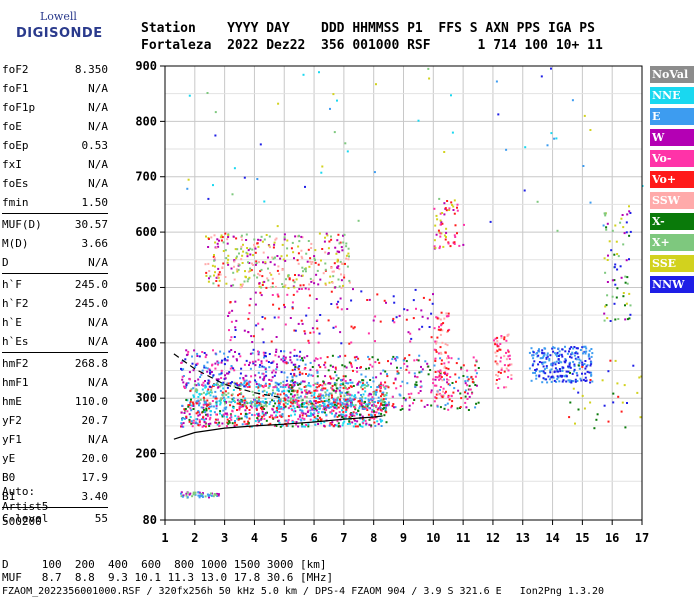 Image resolution: width=700 pixels, height=600 pixels. Describe the element at coordinates (98, 382) in the screenshot. I see `param-value: N/A` at that location.